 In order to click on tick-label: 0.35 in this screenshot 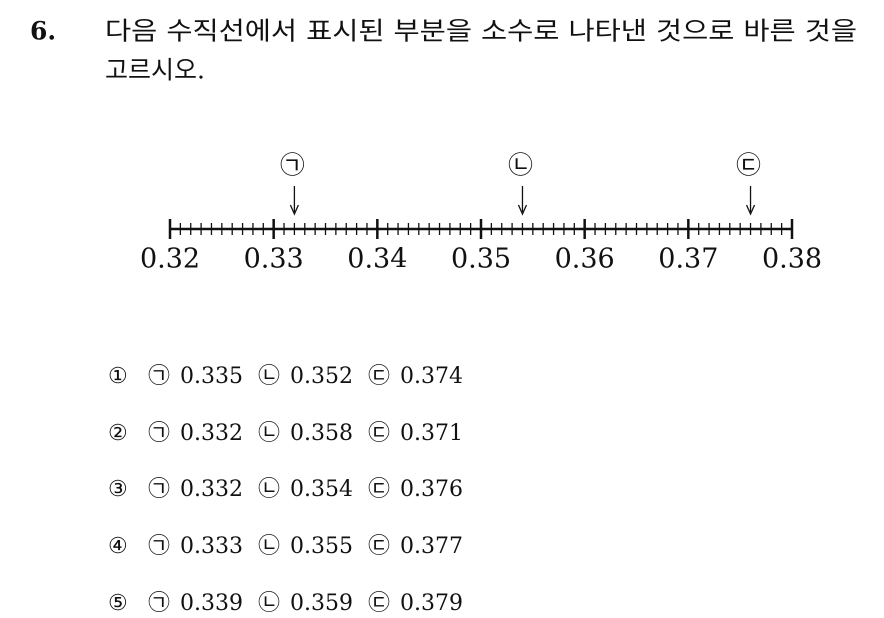, I will do `click(481, 259)`.